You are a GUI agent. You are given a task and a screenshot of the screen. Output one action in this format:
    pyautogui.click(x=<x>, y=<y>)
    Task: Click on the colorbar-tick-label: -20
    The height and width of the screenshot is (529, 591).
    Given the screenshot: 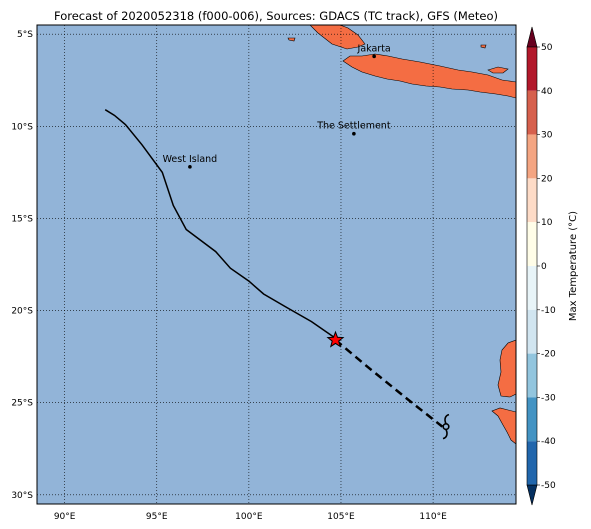 What is the action you would take?
    pyautogui.click(x=548, y=355)
    